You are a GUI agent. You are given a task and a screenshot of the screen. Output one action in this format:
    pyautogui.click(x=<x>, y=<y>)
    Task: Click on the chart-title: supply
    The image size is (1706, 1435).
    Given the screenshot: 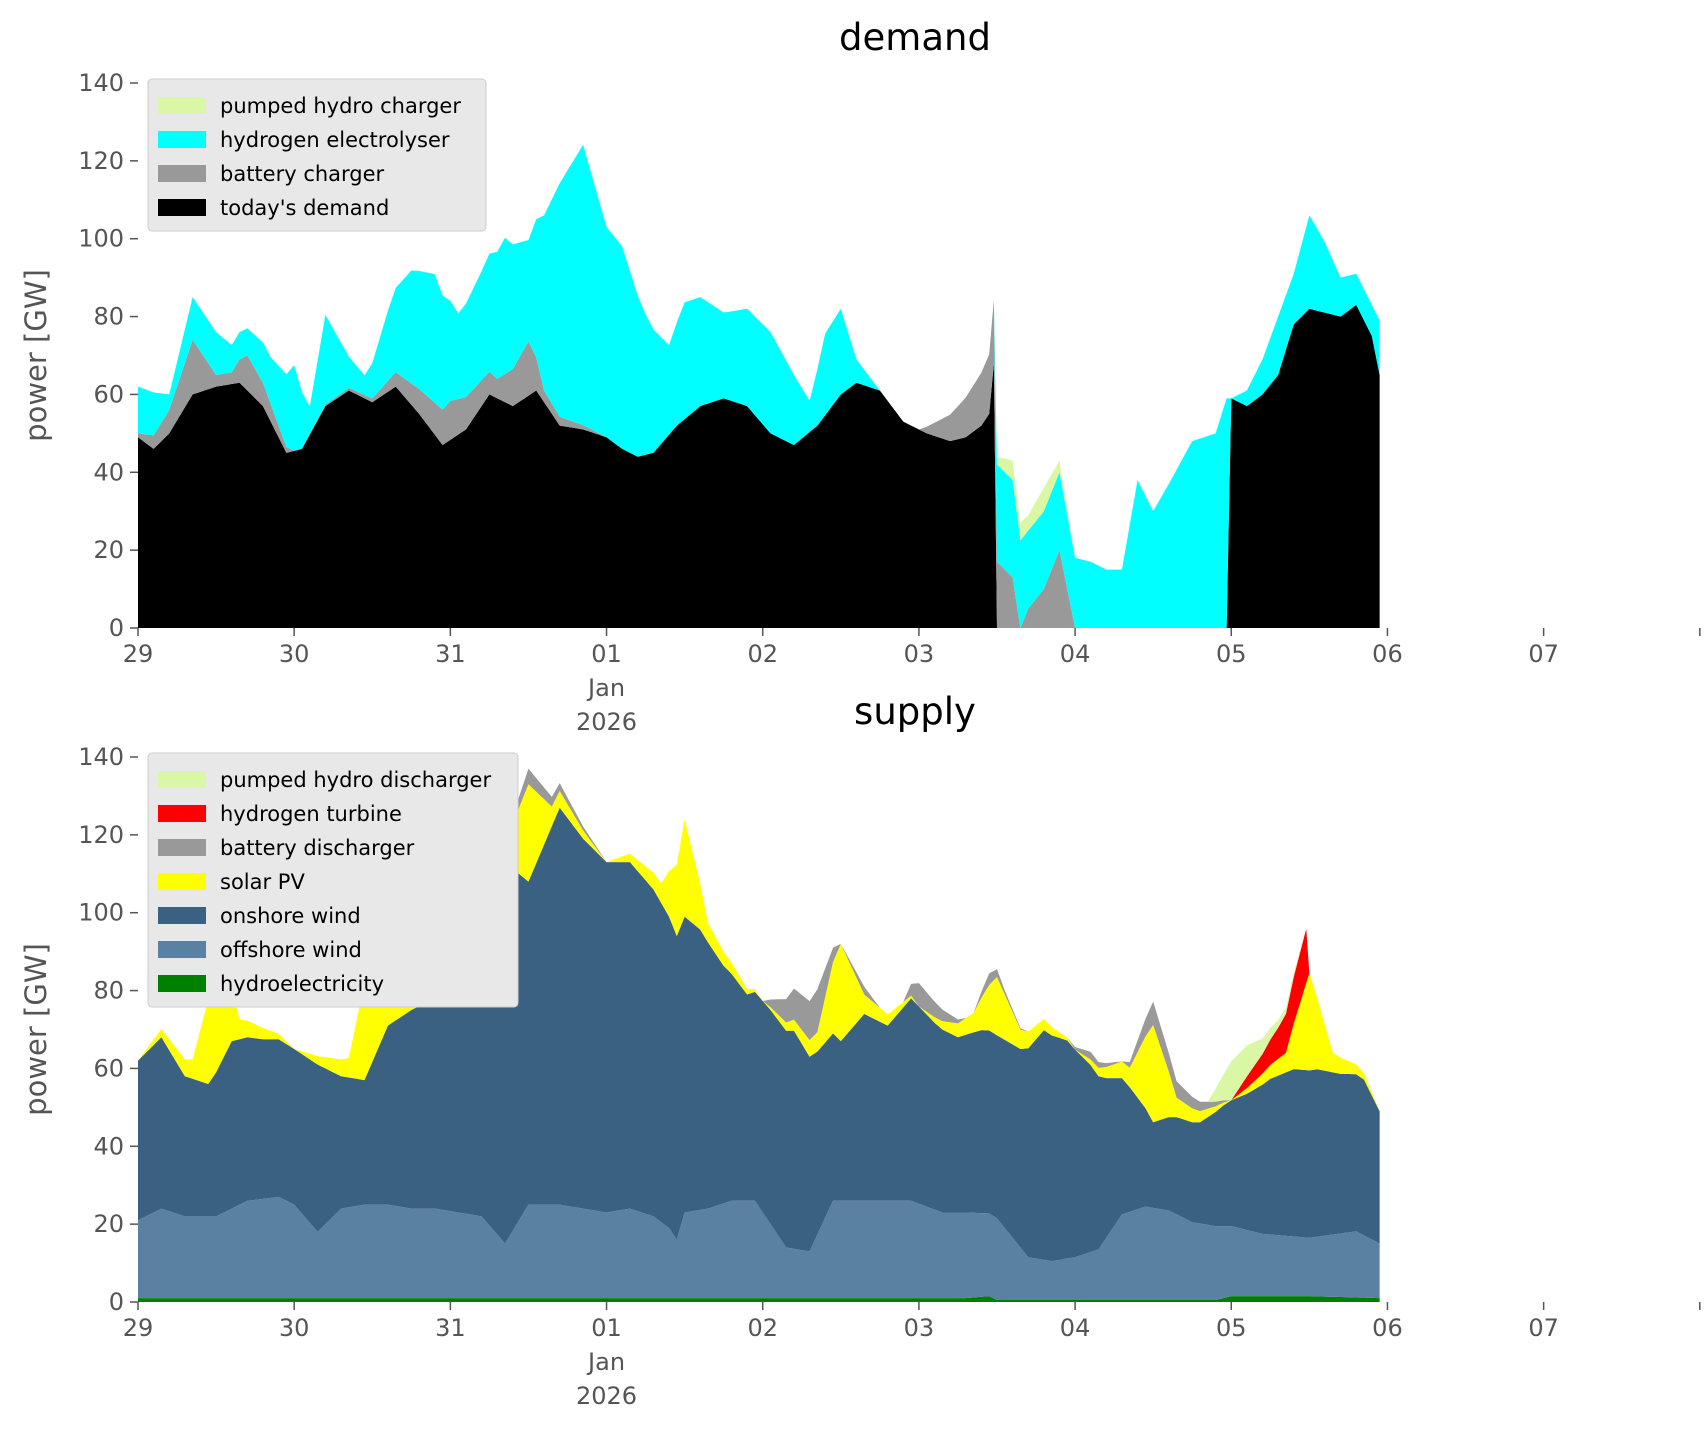 What is the action you would take?
    pyautogui.click(x=915, y=711)
    